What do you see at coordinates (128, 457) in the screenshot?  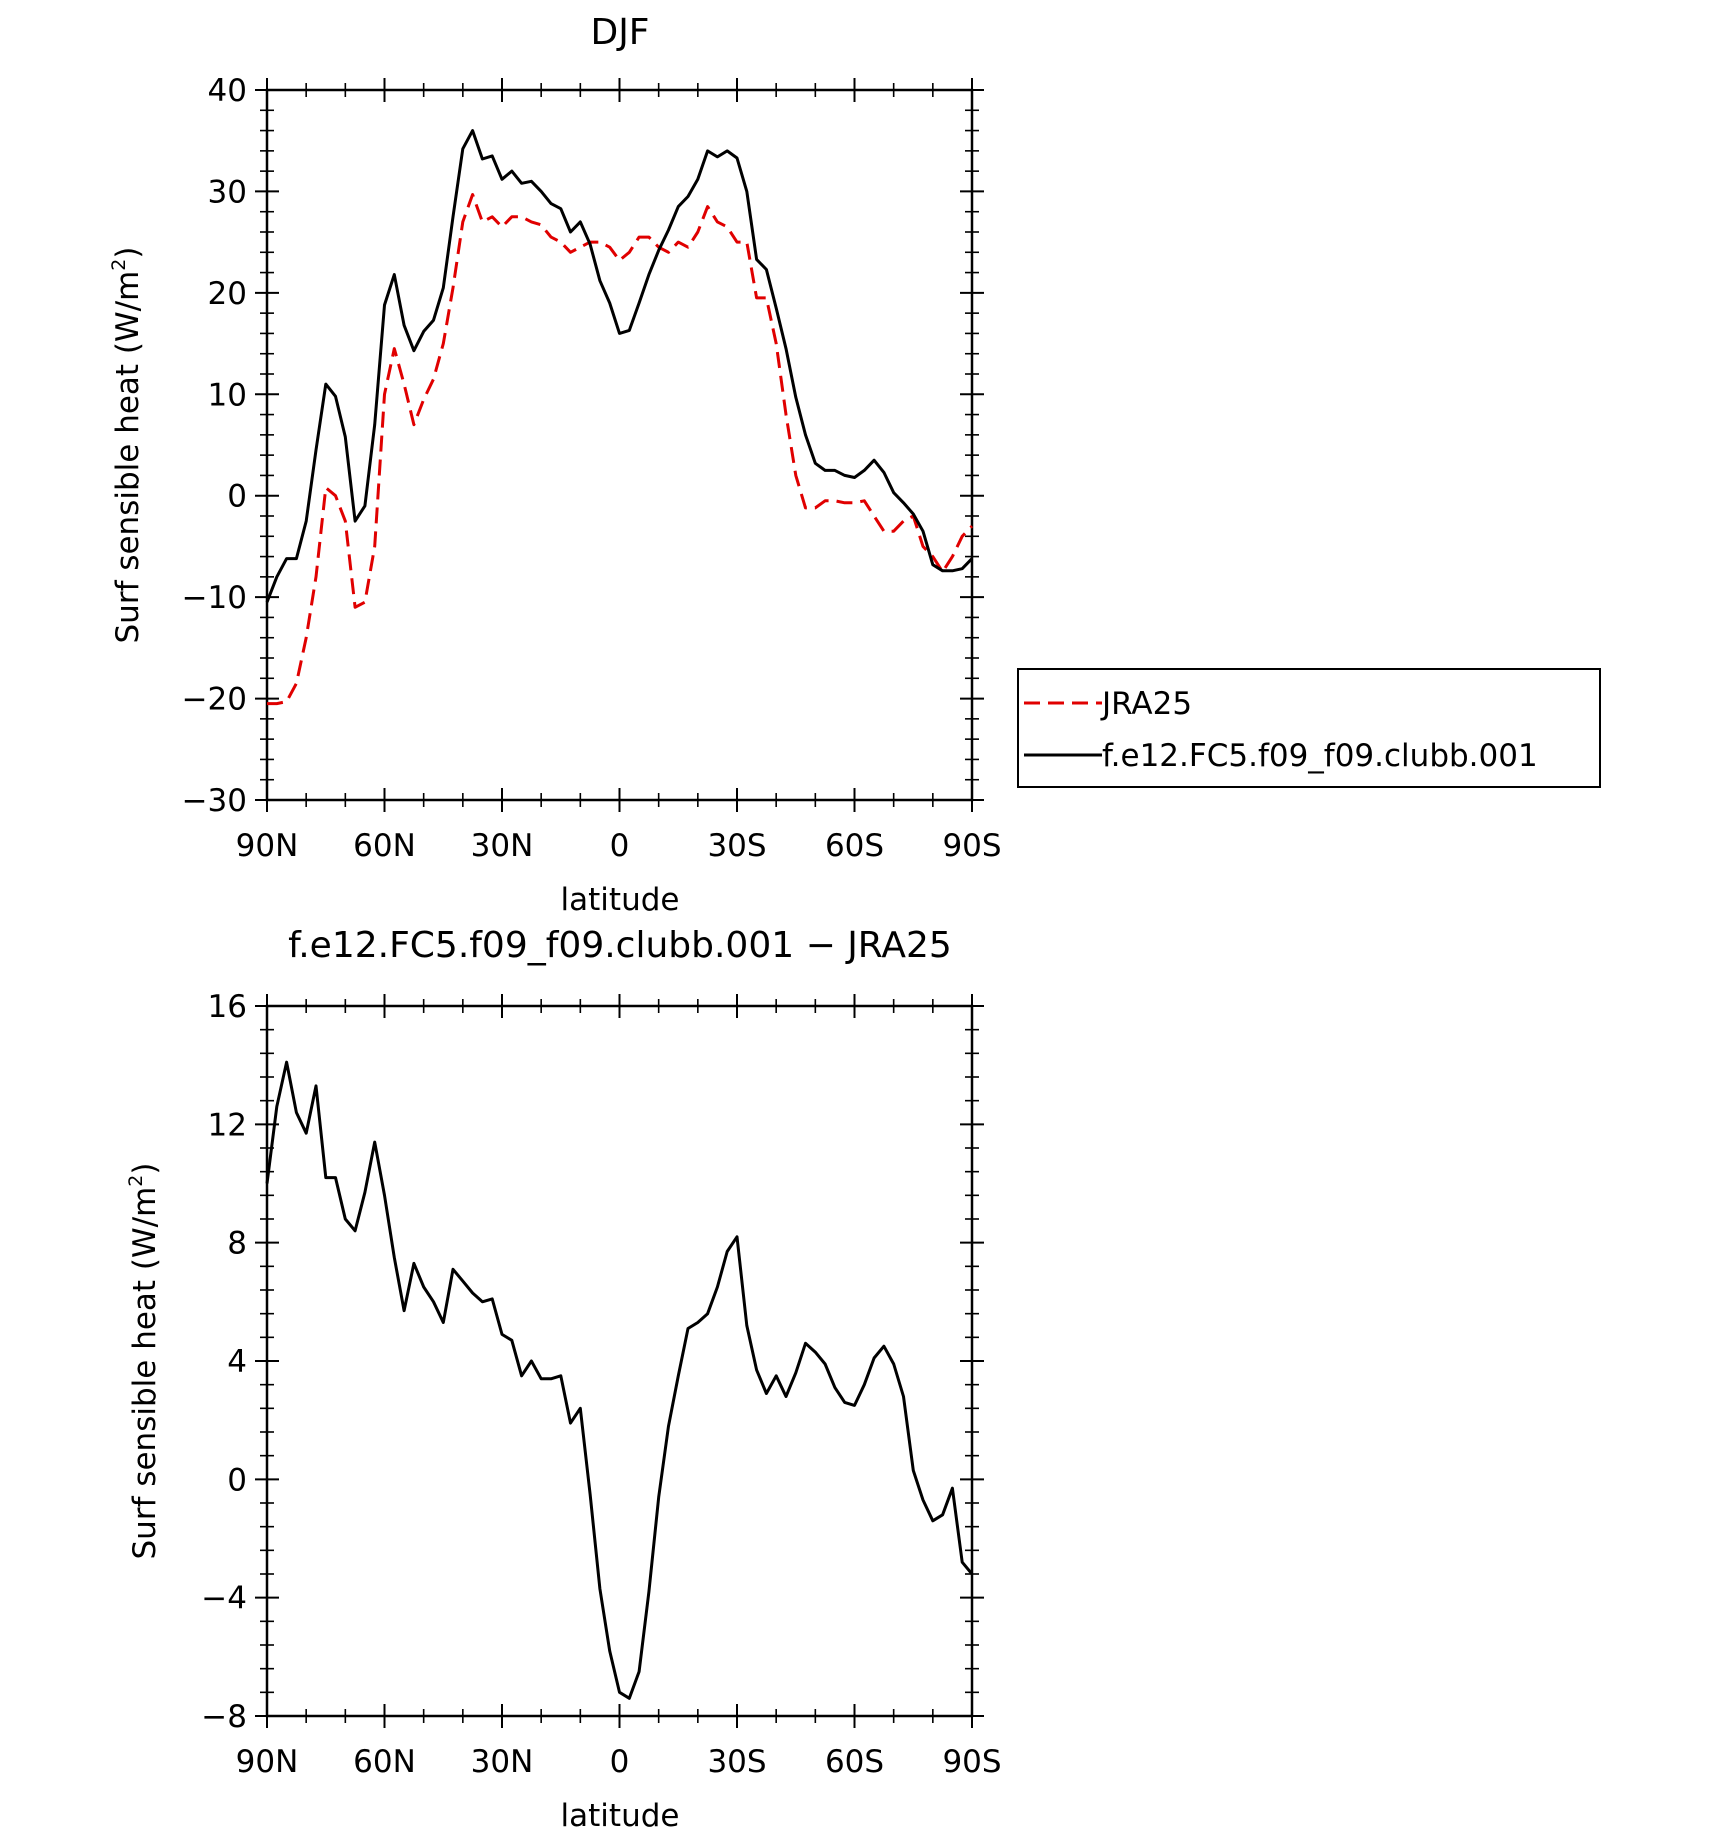 I see `chart-djf-y-axis-label-main: Surf sensible heat (W/m` at bounding box center [128, 457].